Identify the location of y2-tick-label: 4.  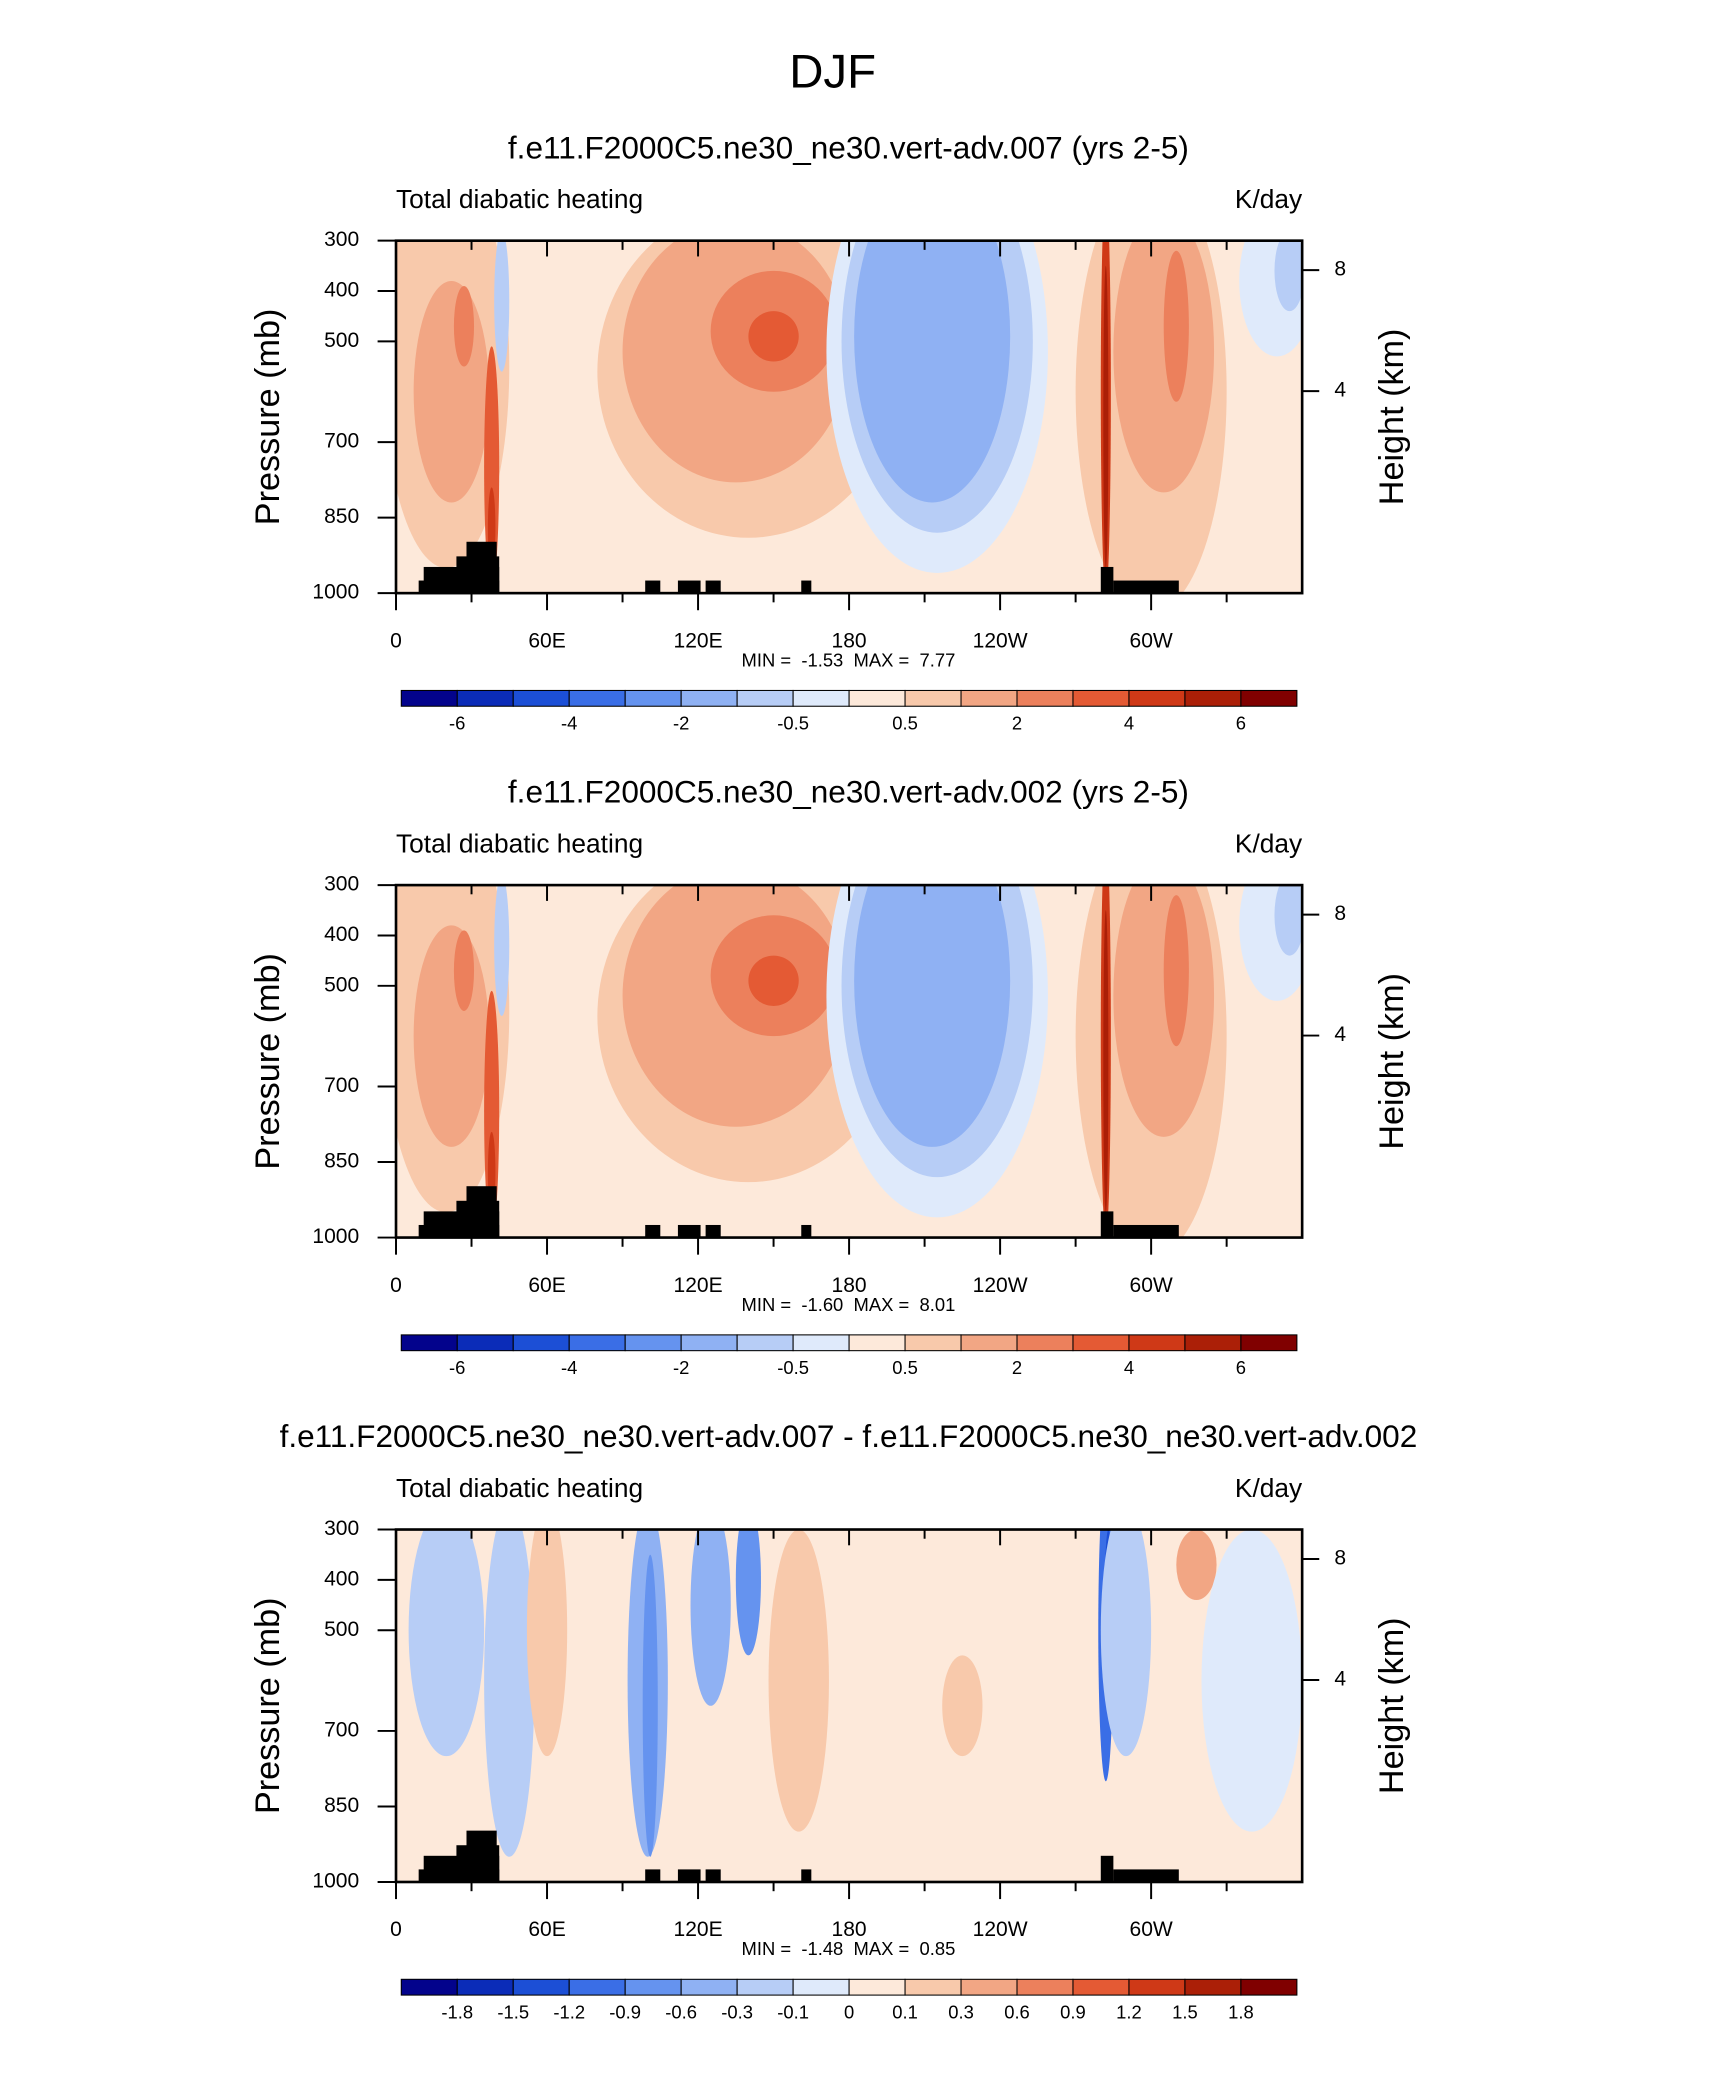
(1340, 390).